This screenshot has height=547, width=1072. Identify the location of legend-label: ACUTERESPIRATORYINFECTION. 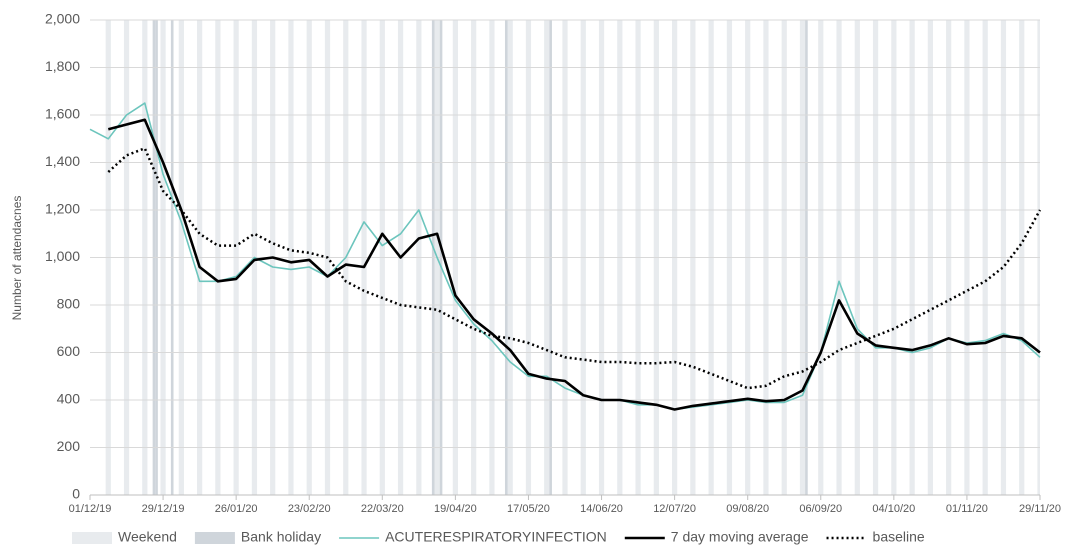
(496, 537).